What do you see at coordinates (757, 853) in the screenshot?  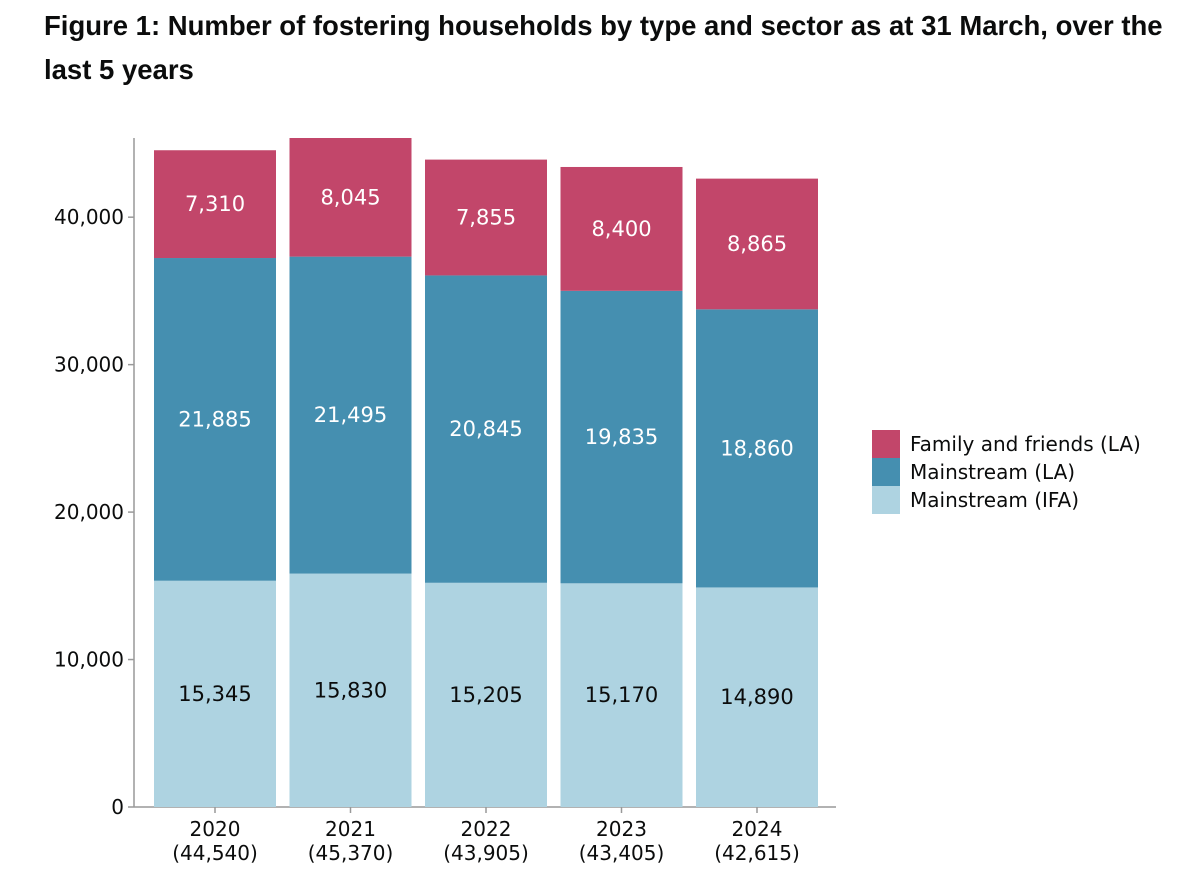 I see `x-tick-total-label: (42,615)` at bounding box center [757, 853].